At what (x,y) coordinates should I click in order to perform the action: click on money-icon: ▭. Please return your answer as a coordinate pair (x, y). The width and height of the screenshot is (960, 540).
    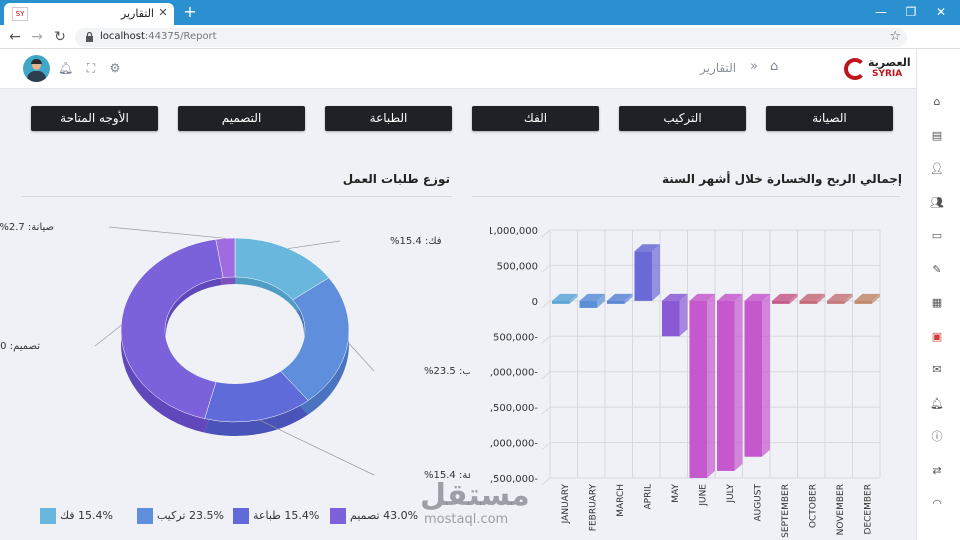
    Looking at the image, I should click on (937, 235).